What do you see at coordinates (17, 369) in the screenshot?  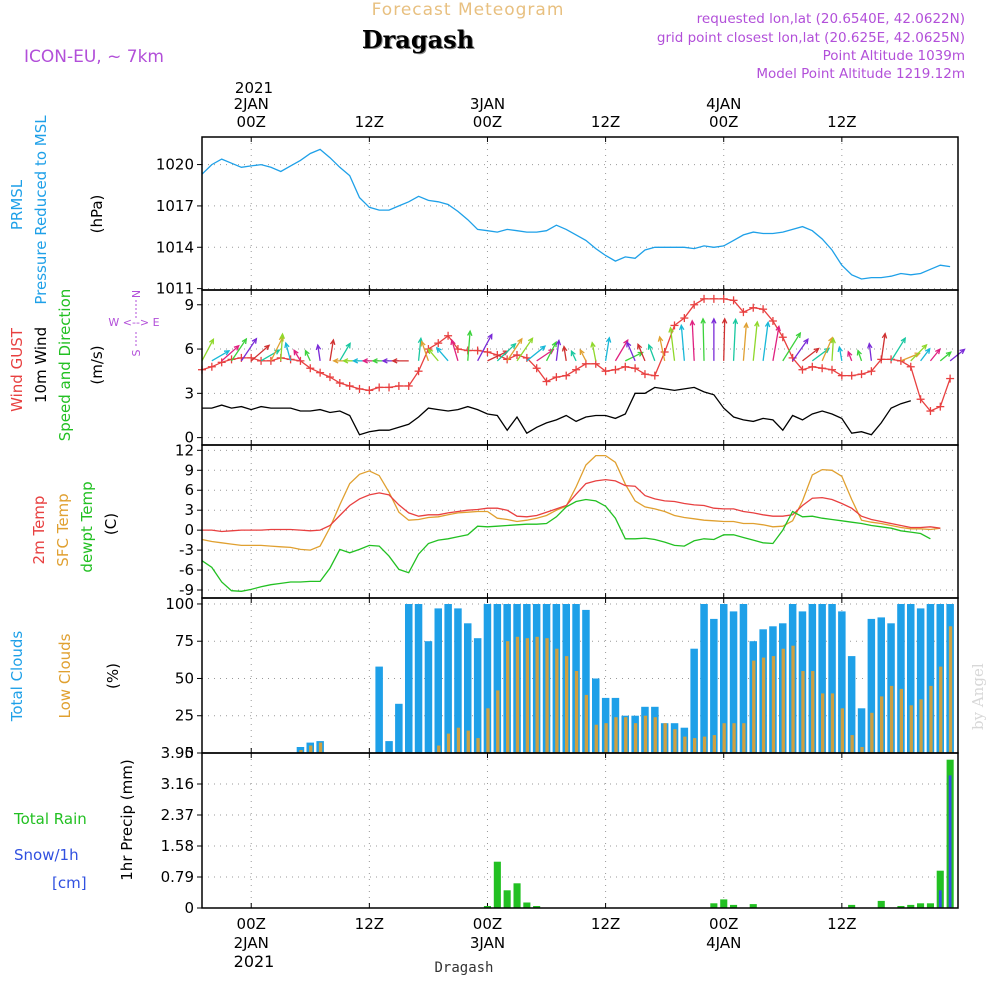 I see `wind-label-gust: Wind GUST` at bounding box center [17, 369].